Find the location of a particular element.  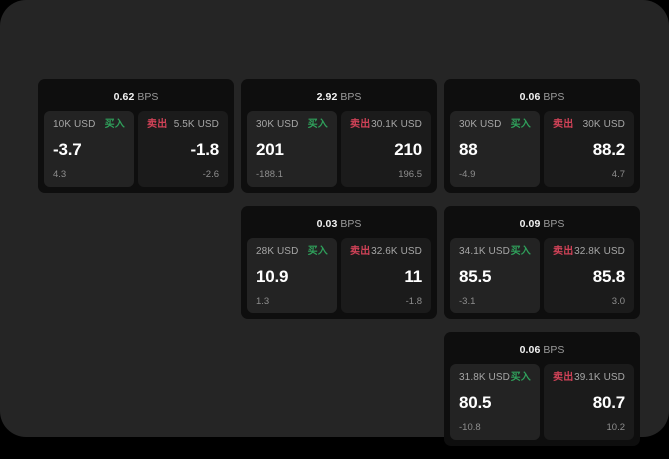

buy-price: 10.9 is located at coordinates (272, 276).